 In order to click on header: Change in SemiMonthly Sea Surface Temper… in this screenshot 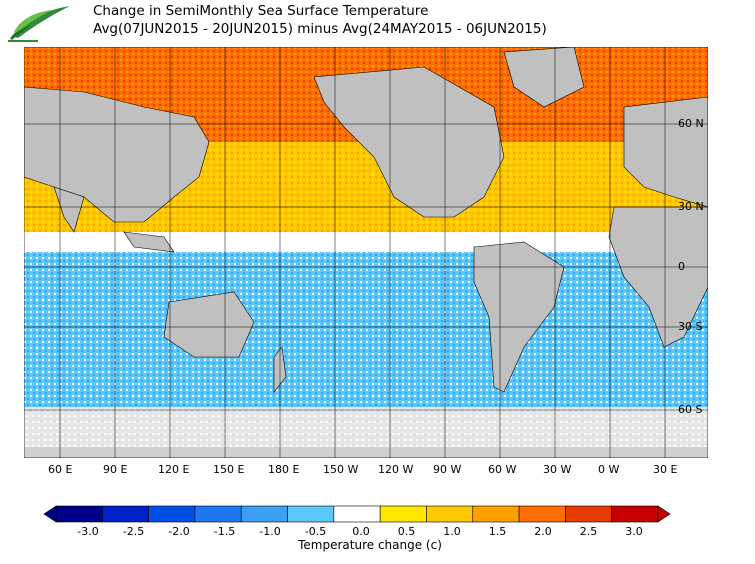, I will do `click(377, 22)`.